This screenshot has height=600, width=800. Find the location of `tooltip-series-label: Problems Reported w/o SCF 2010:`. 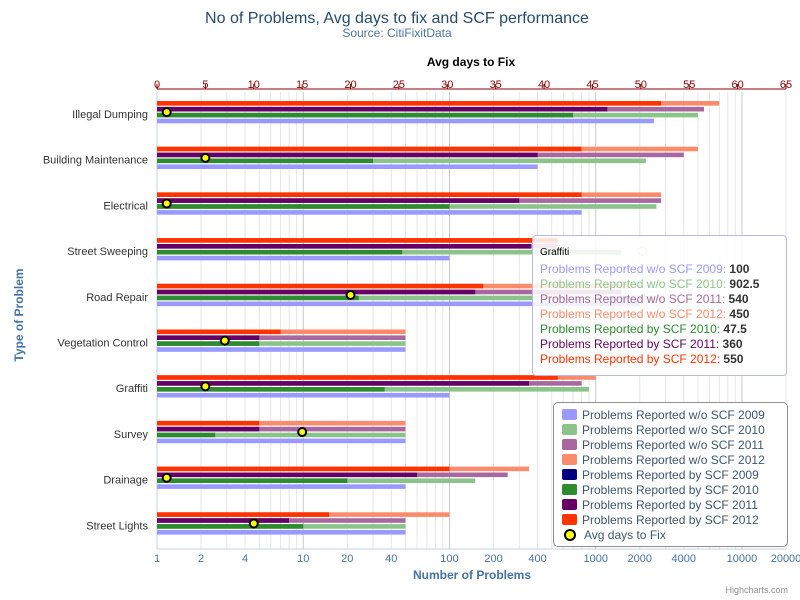

tooltip-series-label: Problems Reported w/o SCF 2010: is located at coordinates (635, 284).